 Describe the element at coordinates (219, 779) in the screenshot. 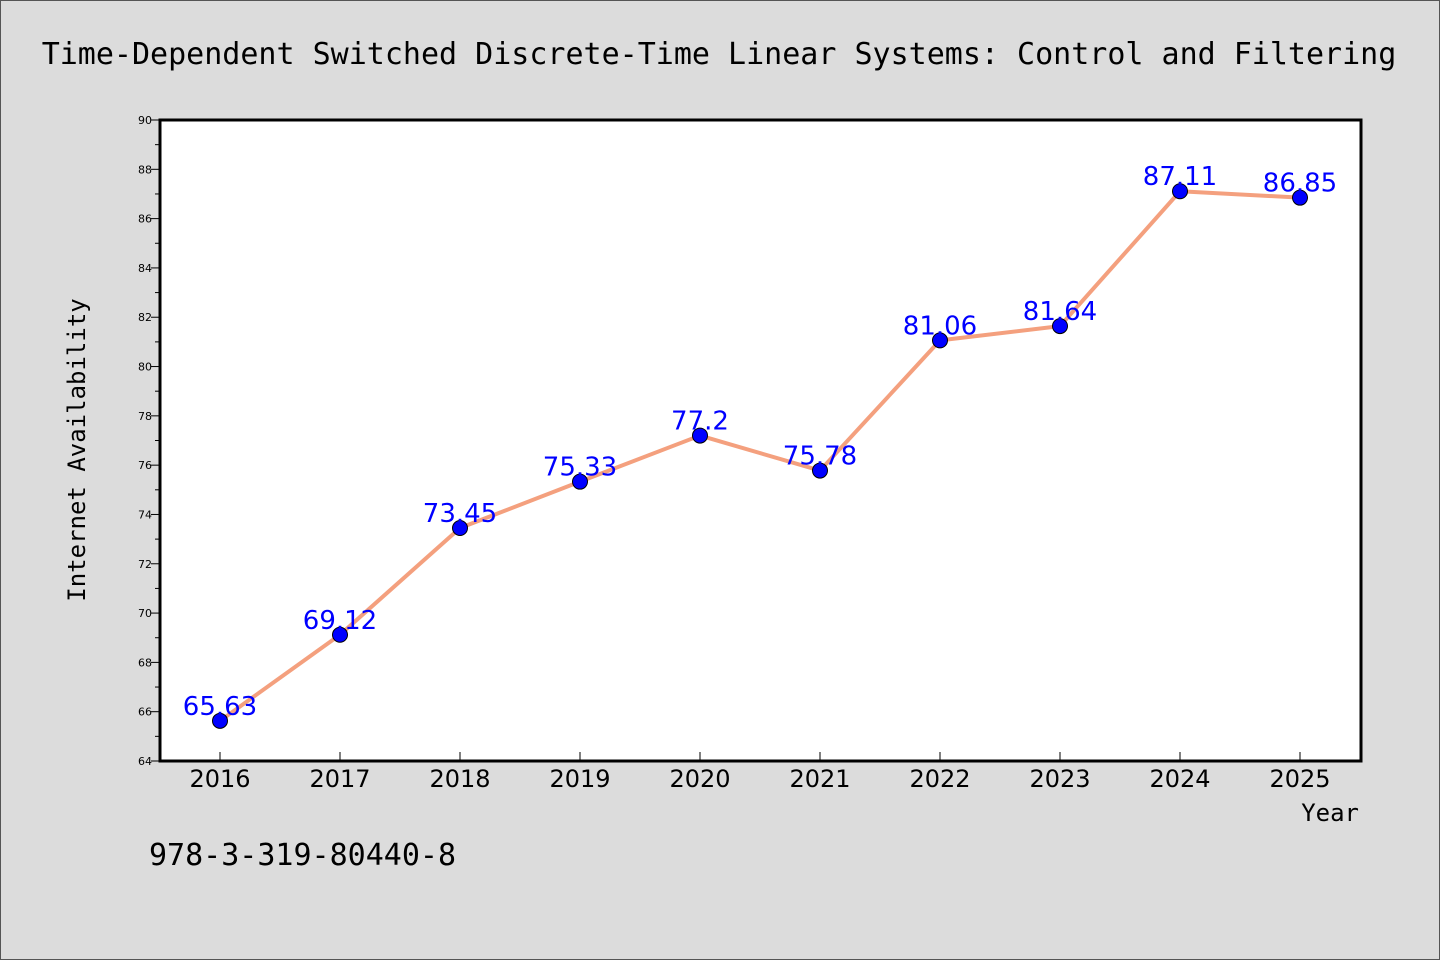

I see `x-tick-label: 2016` at that location.